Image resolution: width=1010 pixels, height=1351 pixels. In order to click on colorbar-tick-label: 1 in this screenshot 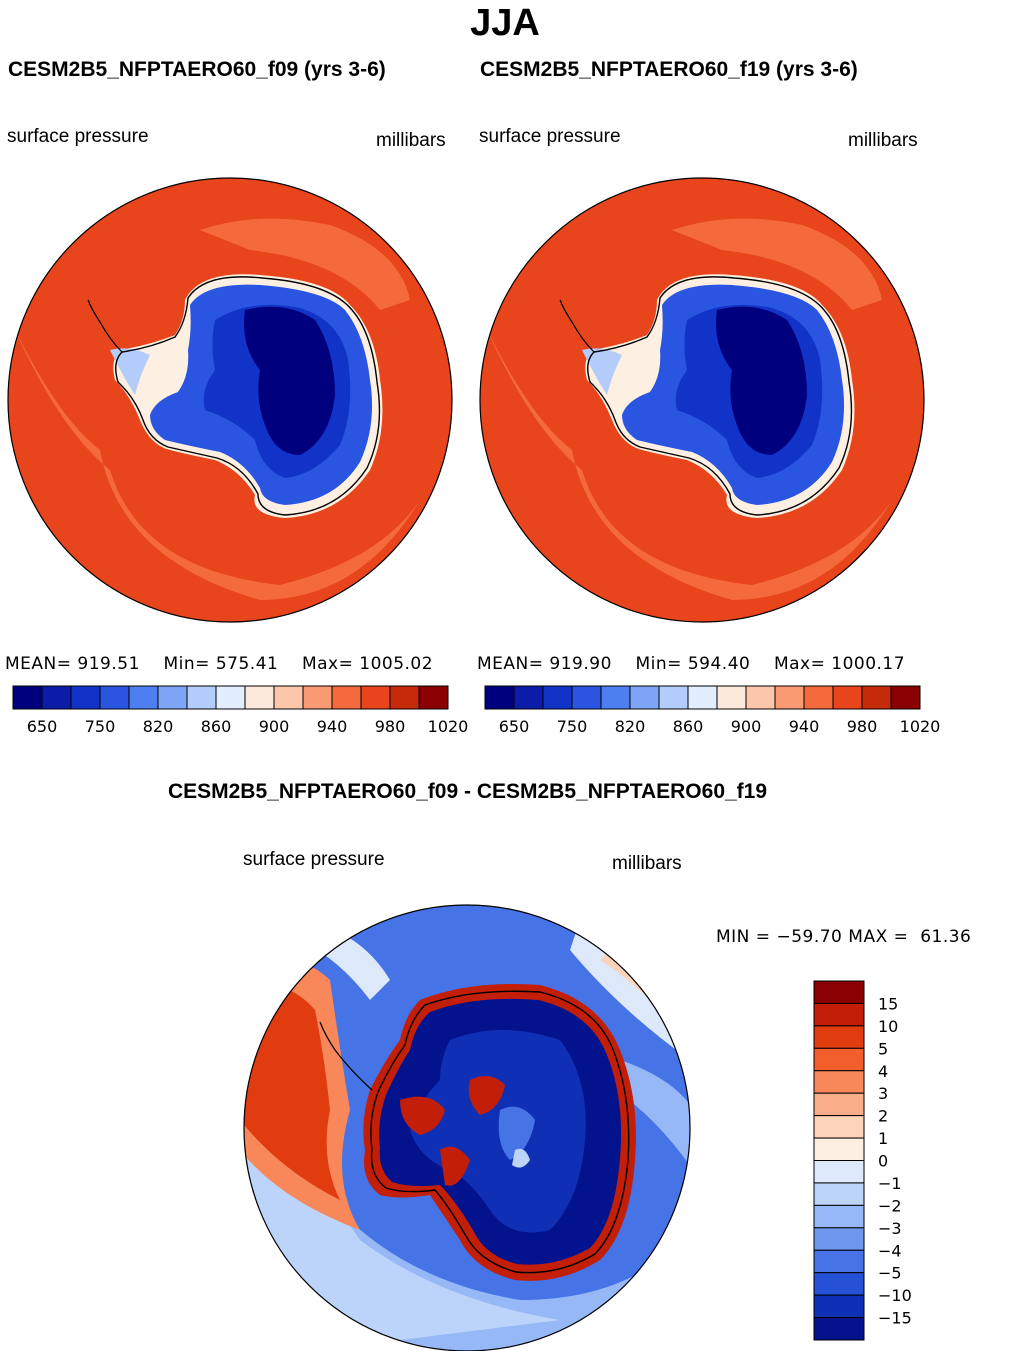, I will do `click(883, 1138)`.